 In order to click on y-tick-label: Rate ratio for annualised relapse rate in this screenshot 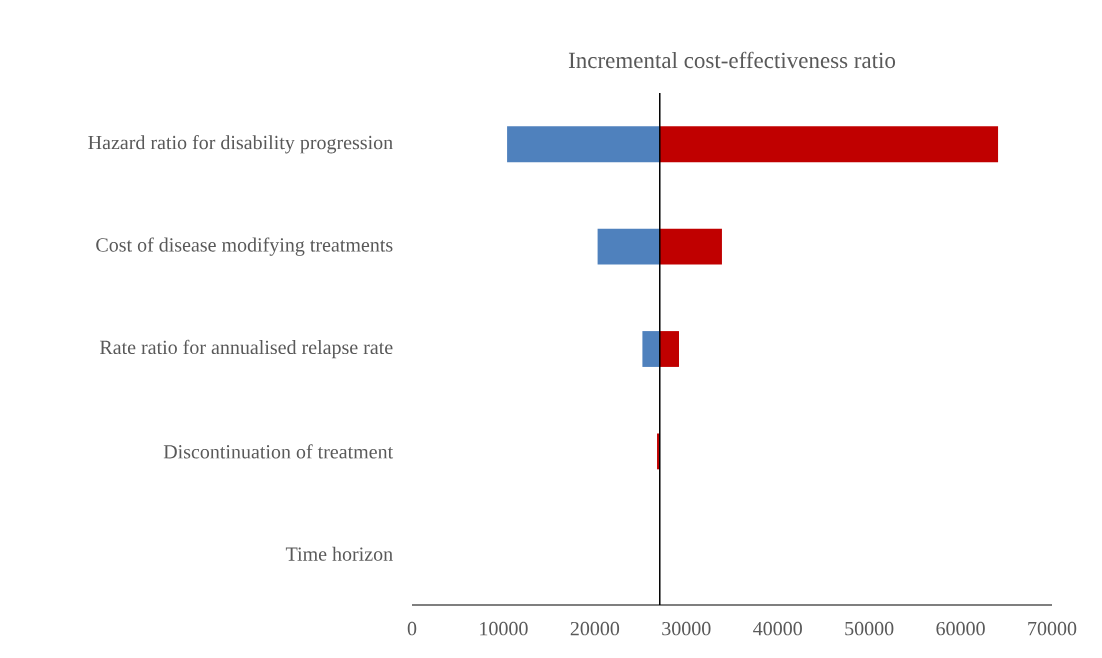, I will do `click(246, 349)`.